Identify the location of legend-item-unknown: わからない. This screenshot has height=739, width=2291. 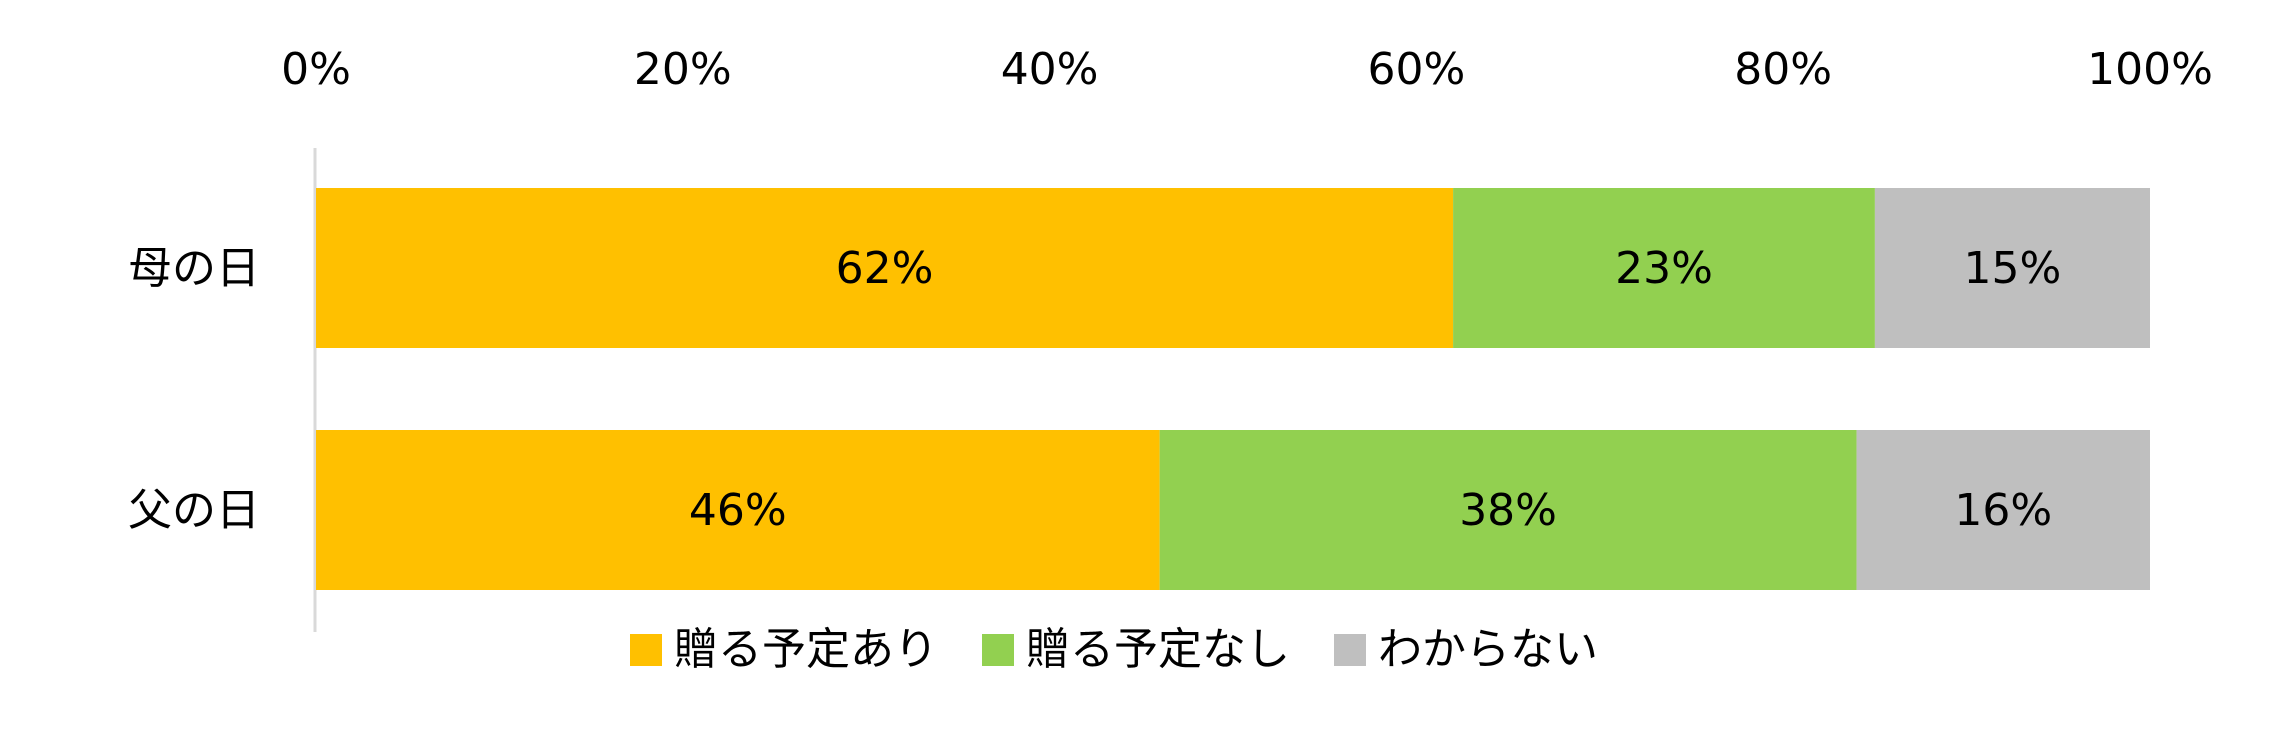
(1466, 650).